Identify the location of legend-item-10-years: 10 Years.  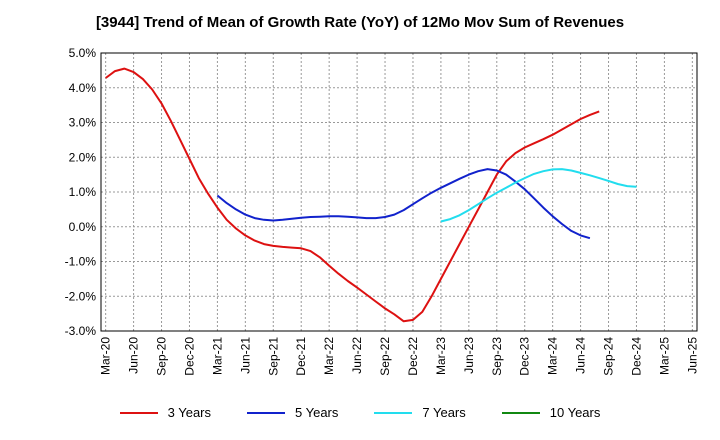
(551, 412).